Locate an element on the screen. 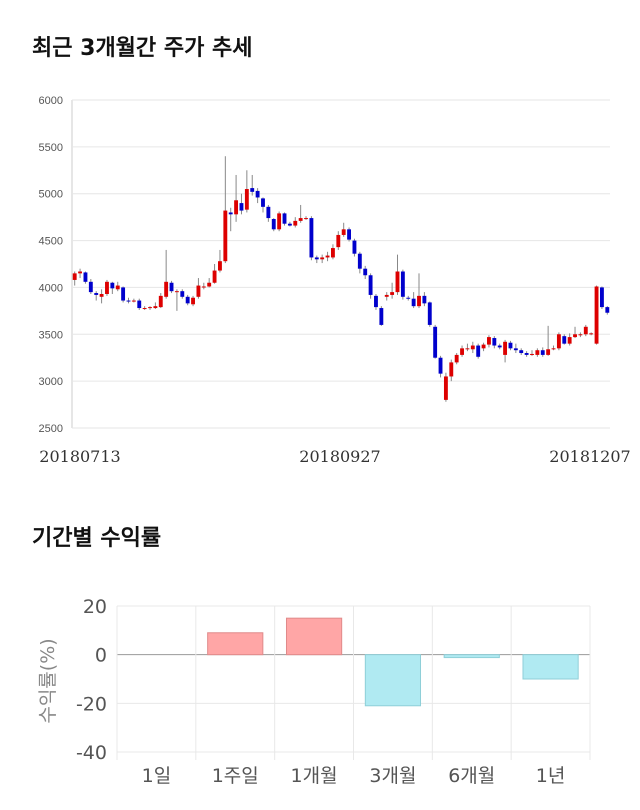  y-tick-label: 5500 is located at coordinates (51, 148).